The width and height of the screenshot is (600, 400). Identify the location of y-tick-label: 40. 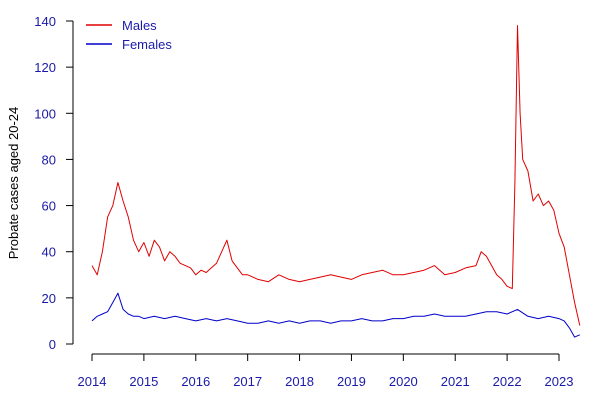
(49, 252).